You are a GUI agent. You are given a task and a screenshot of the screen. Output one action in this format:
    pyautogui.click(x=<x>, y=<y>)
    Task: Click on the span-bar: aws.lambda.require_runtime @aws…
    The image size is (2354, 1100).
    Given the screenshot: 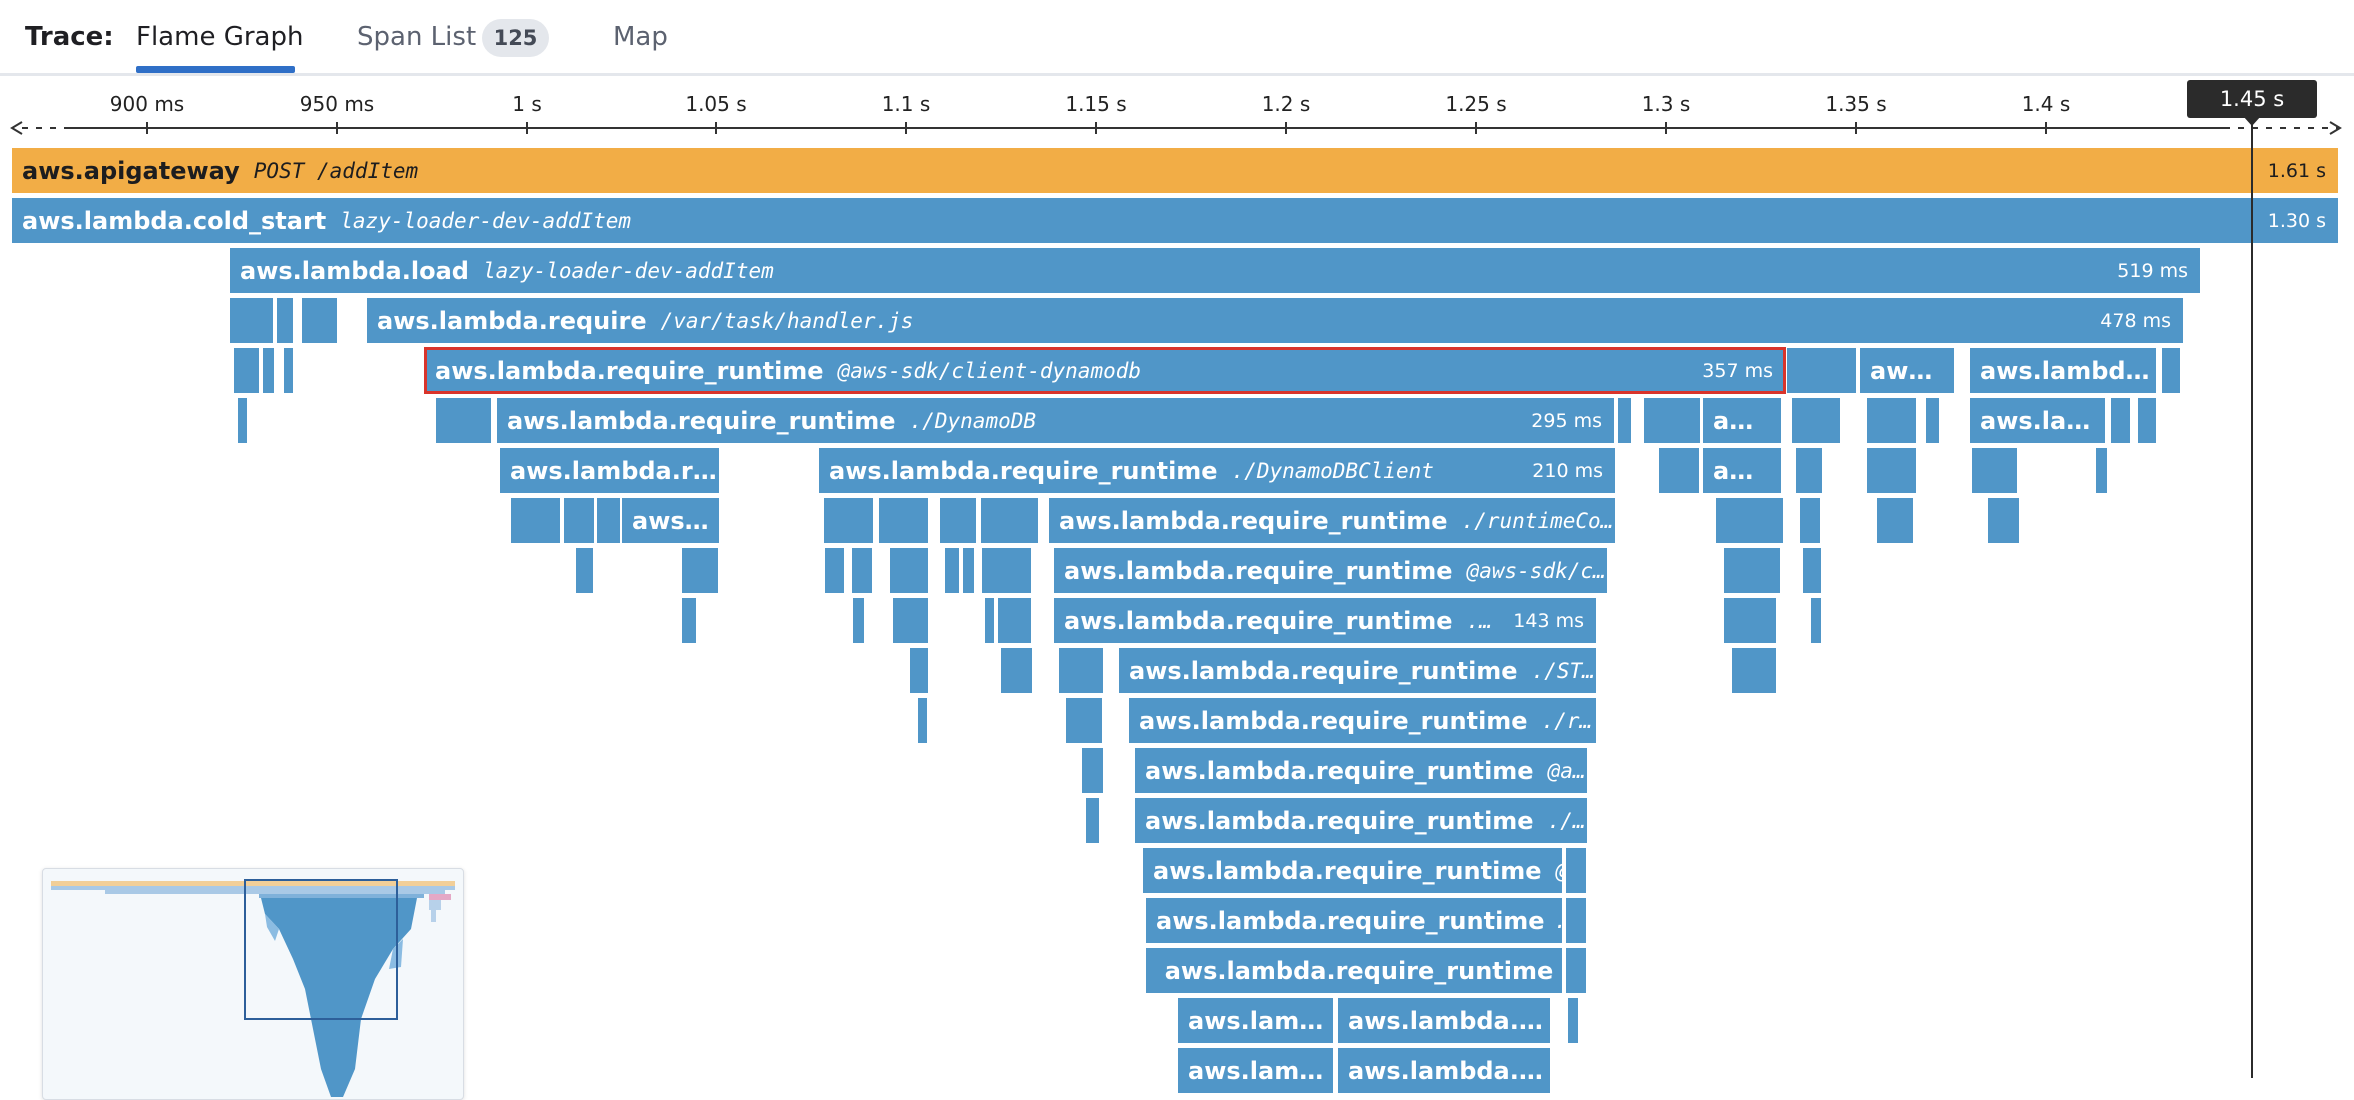 What is the action you would take?
    pyautogui.click(x=1361, y=770)
    